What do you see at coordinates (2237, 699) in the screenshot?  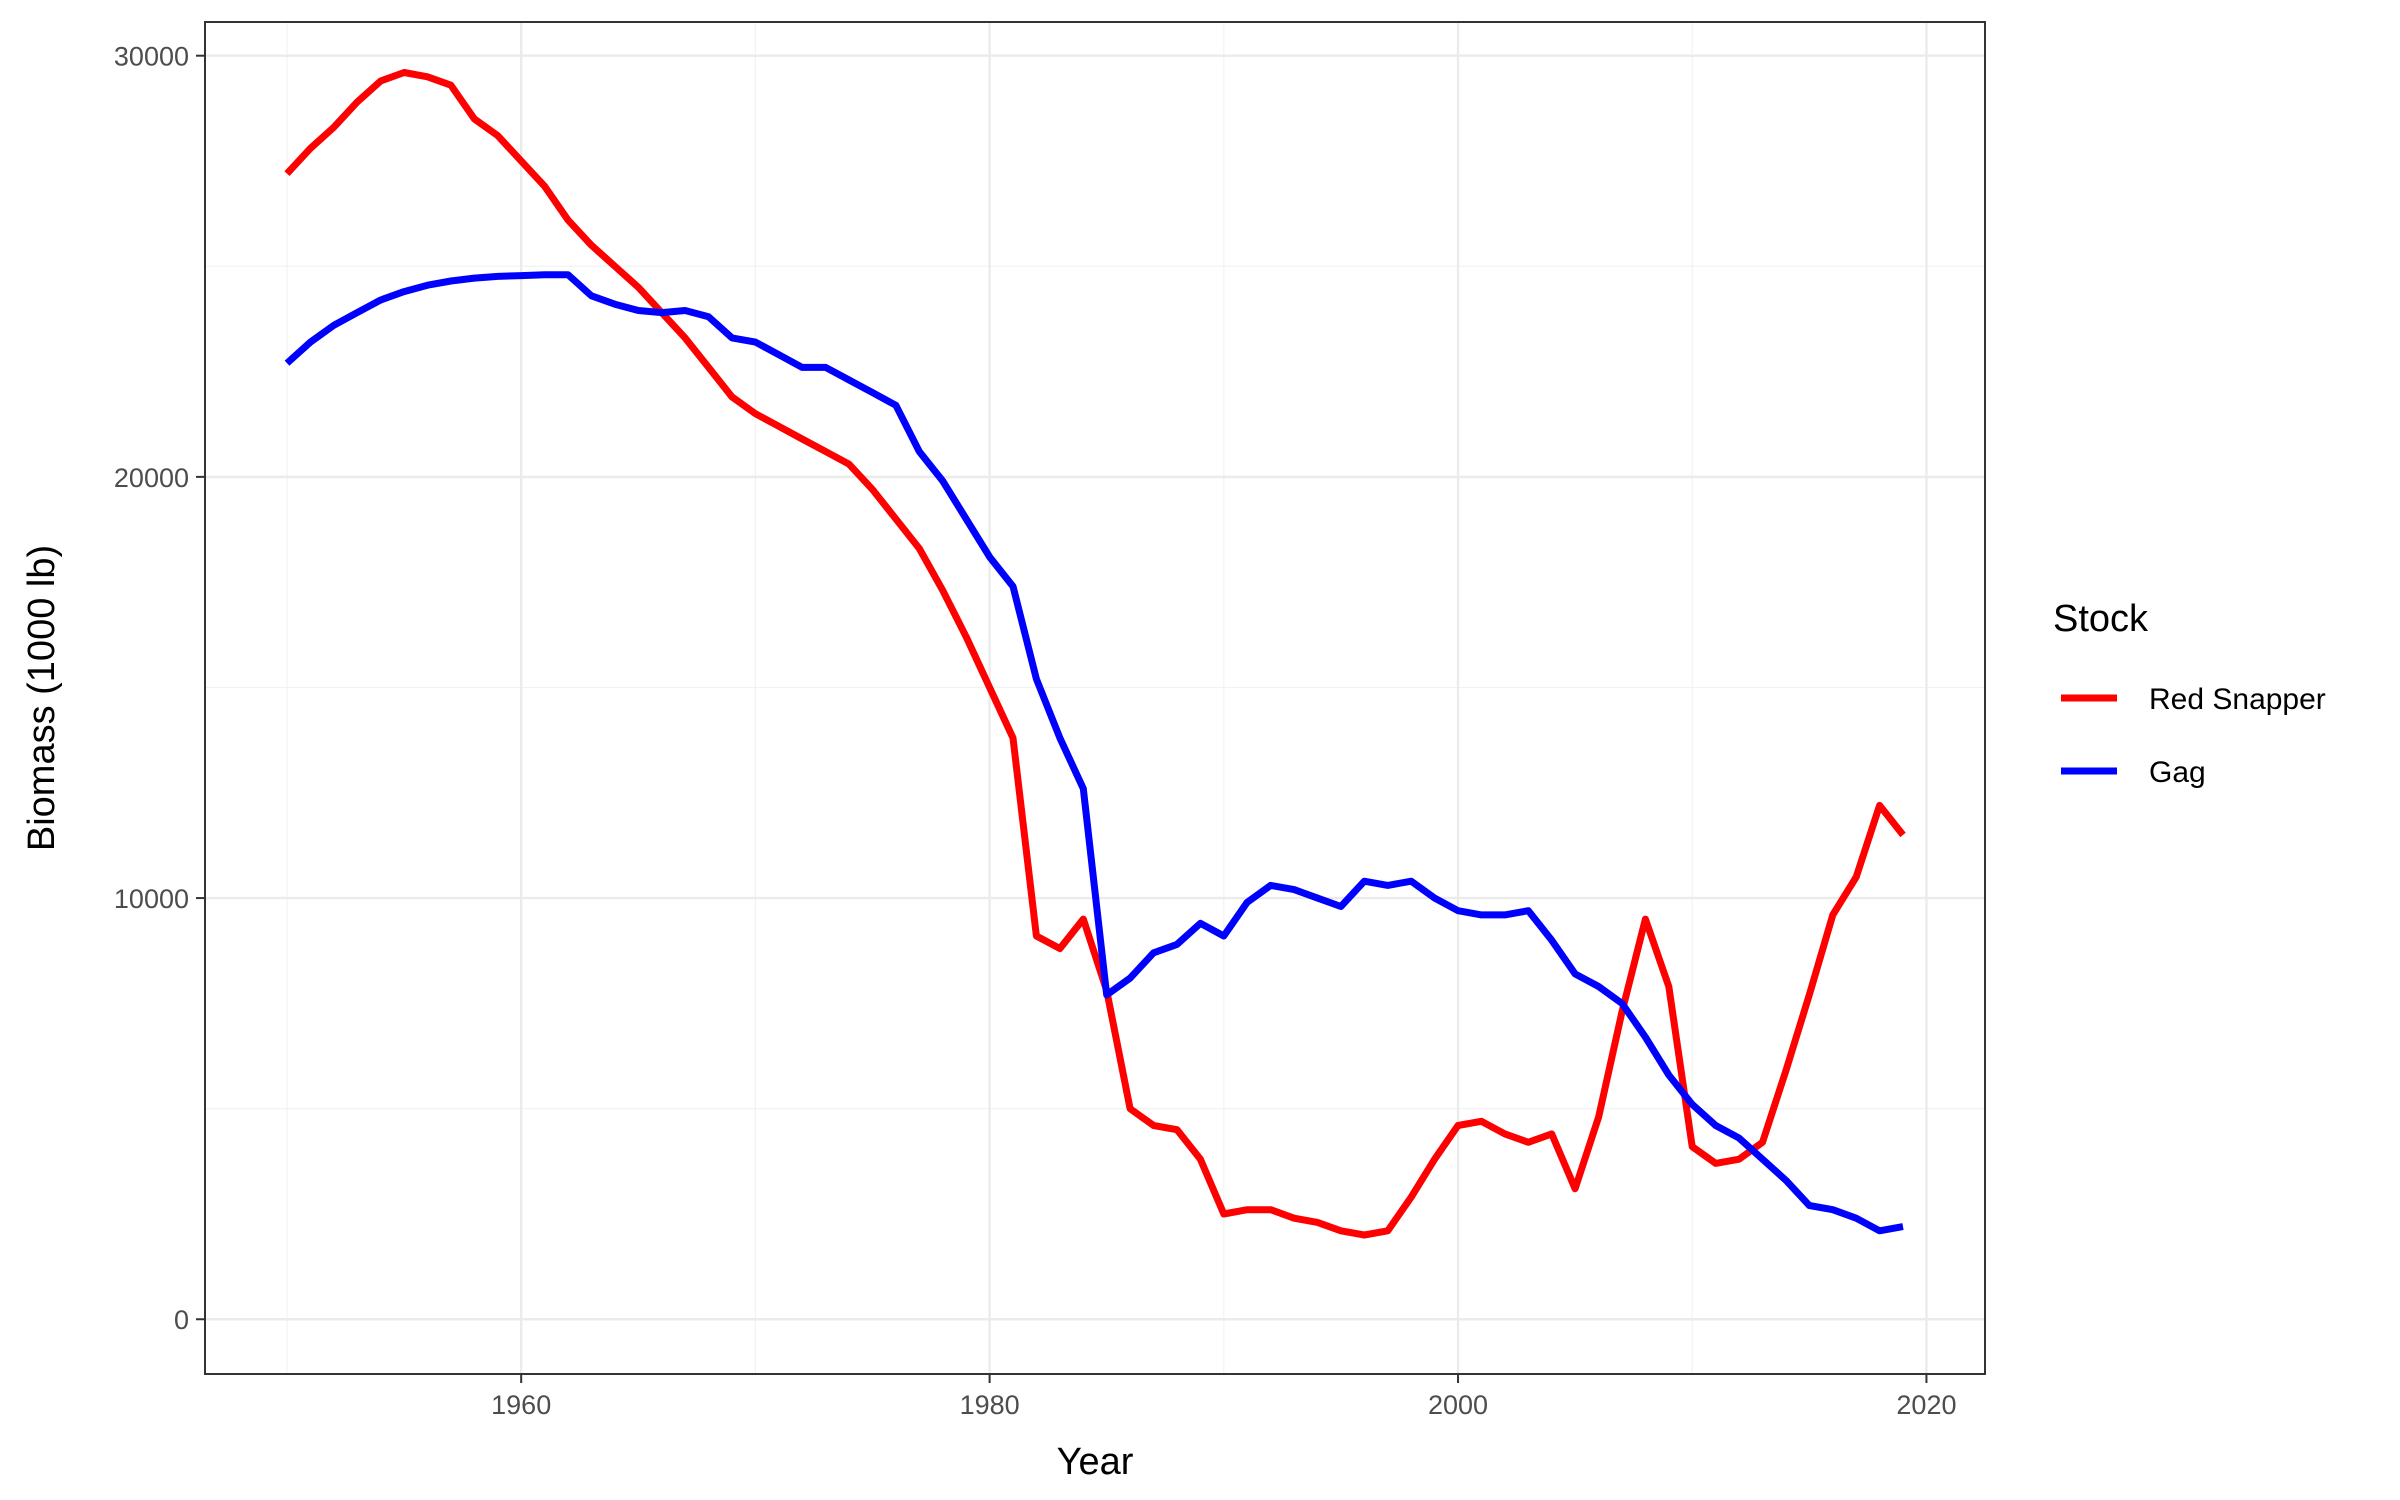 I see `red-snapper-legend-label: Red Snapper` at bounding box center [2237, 699].